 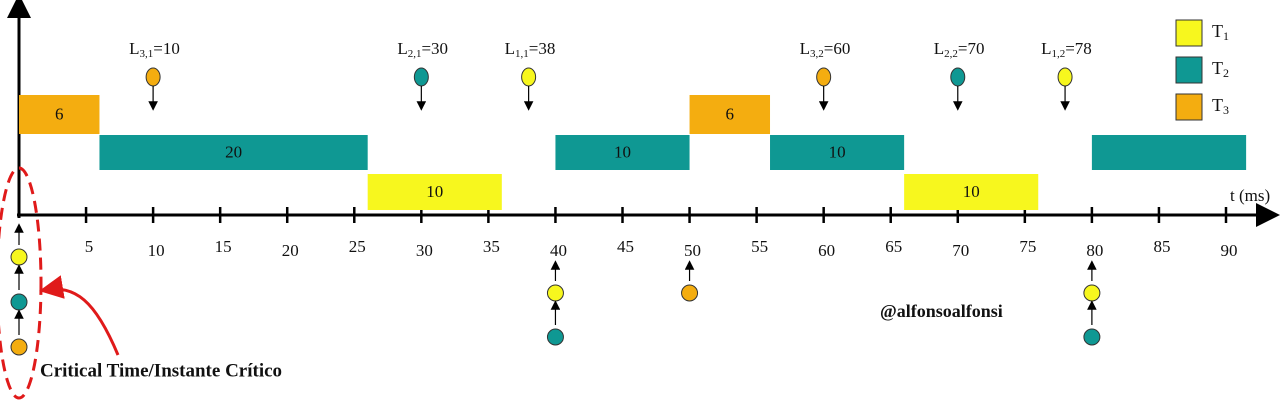 I want to click on tick-label: 35, so click(x=491, y=246).